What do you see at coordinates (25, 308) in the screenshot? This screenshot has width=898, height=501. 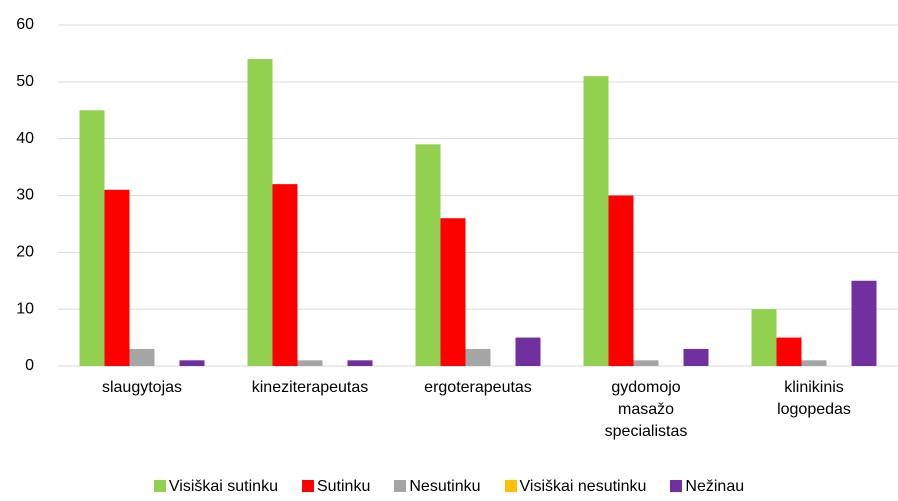 I see `y-tick-label: 10` at bounding box center [25, 308].